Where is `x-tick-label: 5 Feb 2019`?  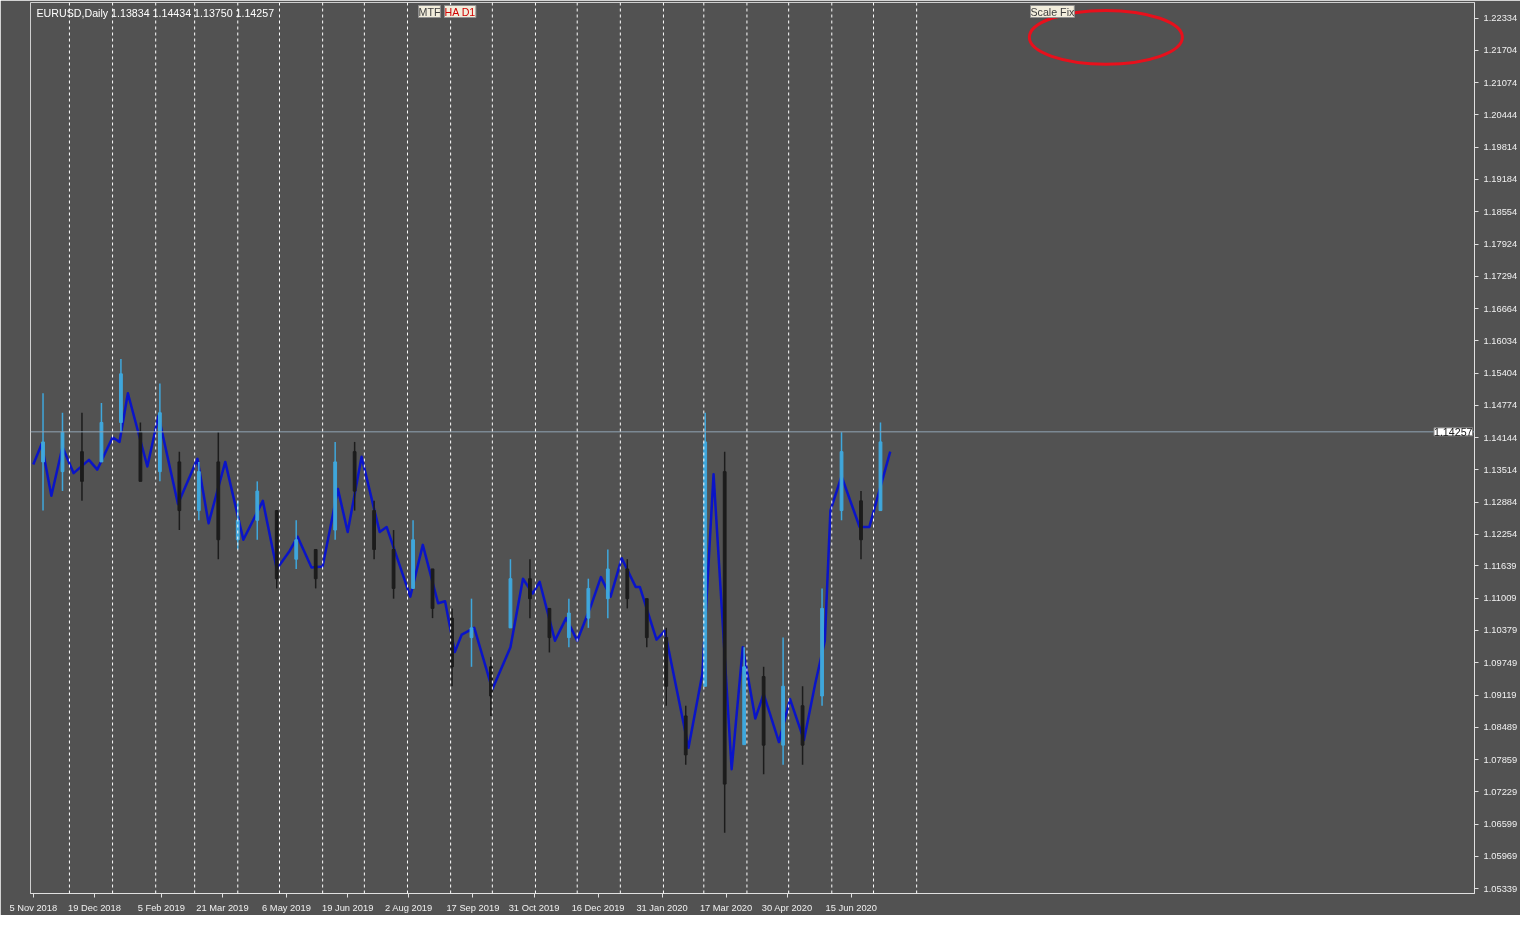
x-tick-label: 5 Feb 2019 is located at coordinates (161, 907).